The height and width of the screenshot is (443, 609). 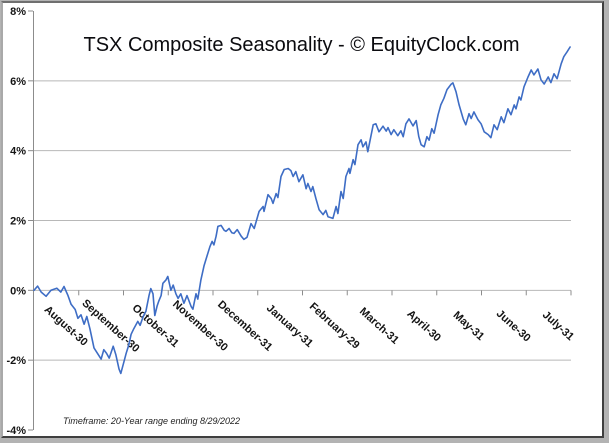 What do you see at coordinates (18, 291) in the screenshot?
I see `y-axis-label: 0%` at bounding box center [18, 291].